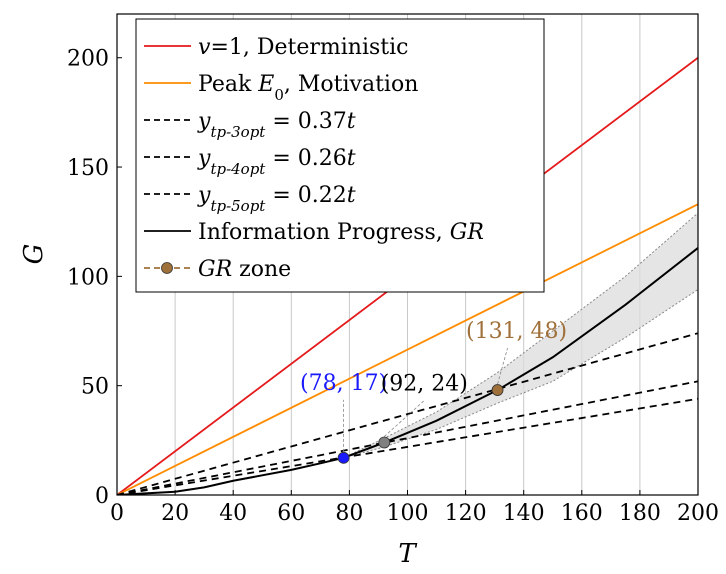 The height and width of the screenshot is (574, 726). Describe the element at coordinates (349, 513) in the screenshot. I see `x-tick-label: 80` at that location.